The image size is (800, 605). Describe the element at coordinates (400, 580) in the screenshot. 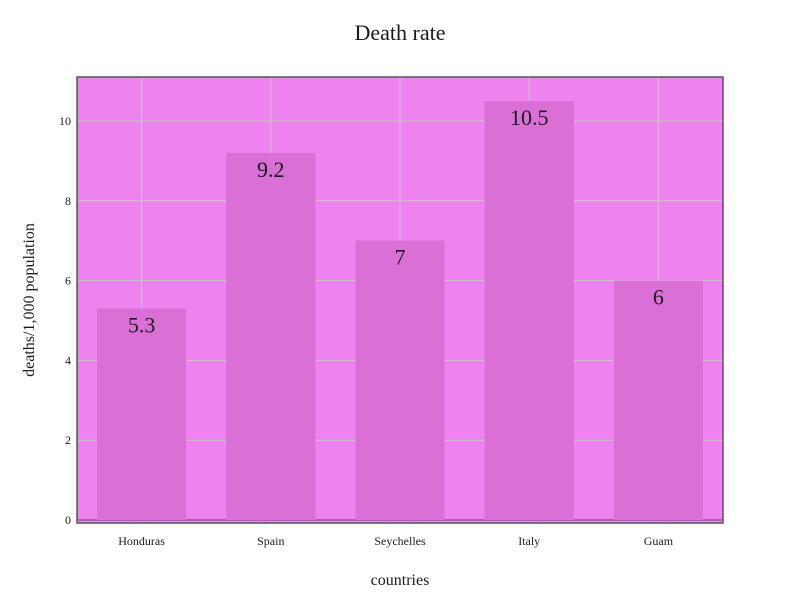

I see `x-axis-title: countries` at that location.